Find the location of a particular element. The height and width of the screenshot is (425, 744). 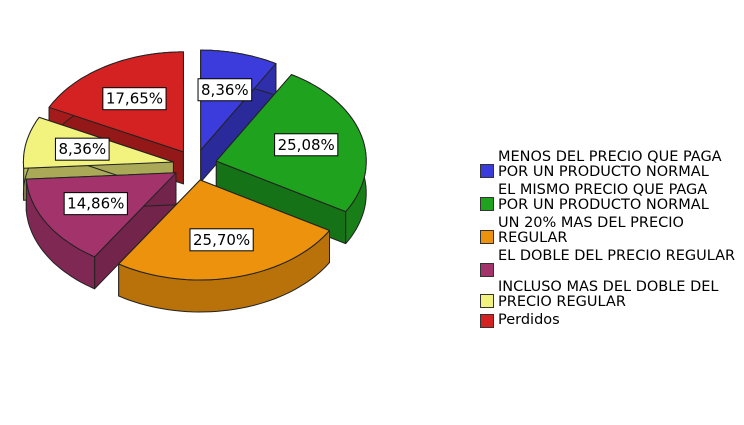

legend-label: EL DOBLE DEL PRECIO REGULAR is located at coordinates (617, 256).